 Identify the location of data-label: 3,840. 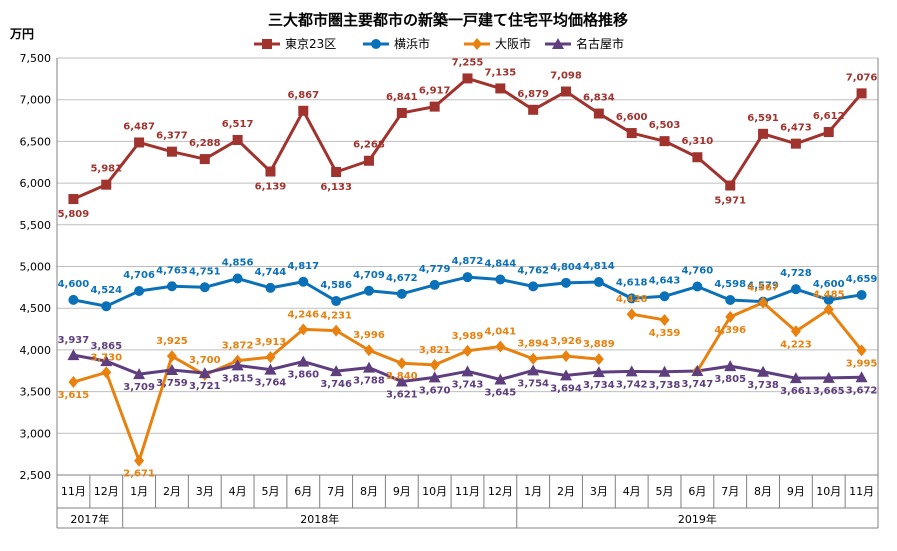
(402, 376).